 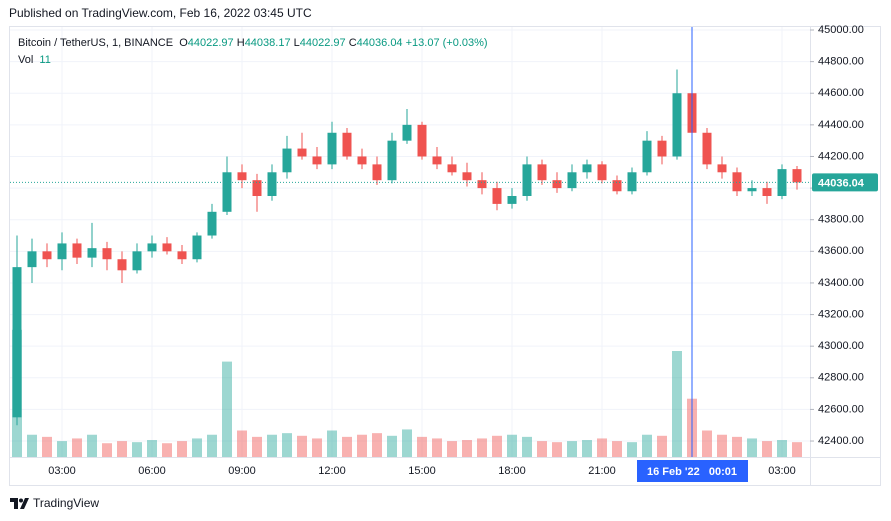 What do you see at coordinates (296, 43) in the screenshot?
I see `ohlc-label: L` at bounding box center [296, 43].